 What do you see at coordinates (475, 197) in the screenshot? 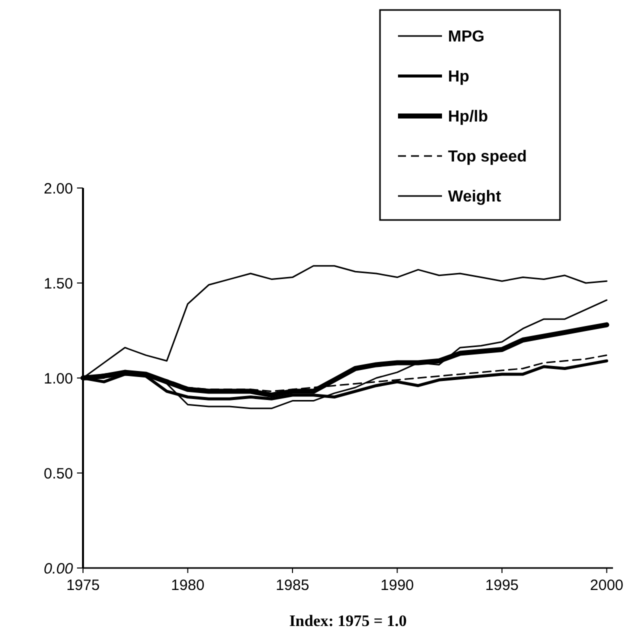
I see `legend-label: Weight` at bounding box center [475, 197].